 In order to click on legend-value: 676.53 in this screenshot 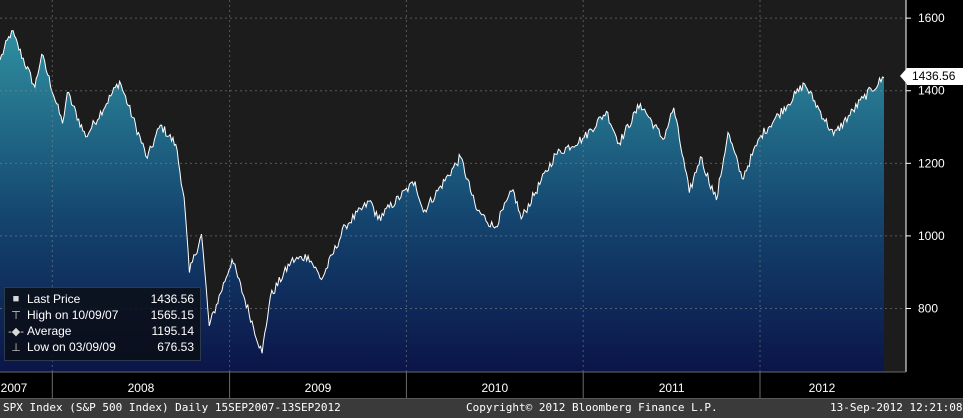, I will do `click(175, 347)`.